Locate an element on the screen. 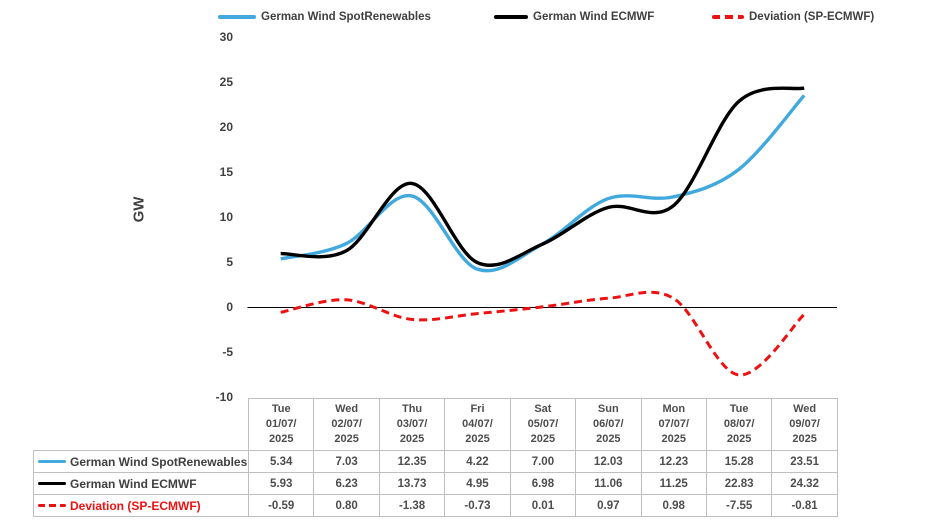  table-value-cell: -0.59 is located at coordinates (281, 505).